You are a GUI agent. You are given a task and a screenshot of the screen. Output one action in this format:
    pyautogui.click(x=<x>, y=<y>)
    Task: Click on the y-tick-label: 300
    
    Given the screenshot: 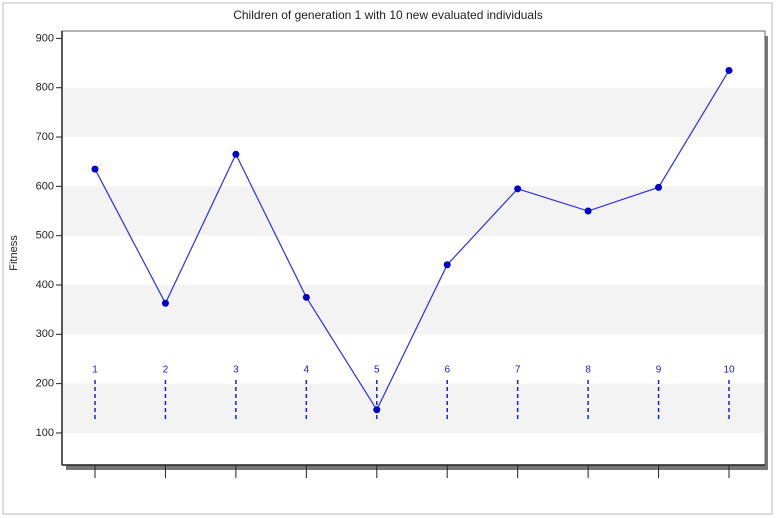 What is the action you would take?
    pyautogui.click(x=45, y=334)
    